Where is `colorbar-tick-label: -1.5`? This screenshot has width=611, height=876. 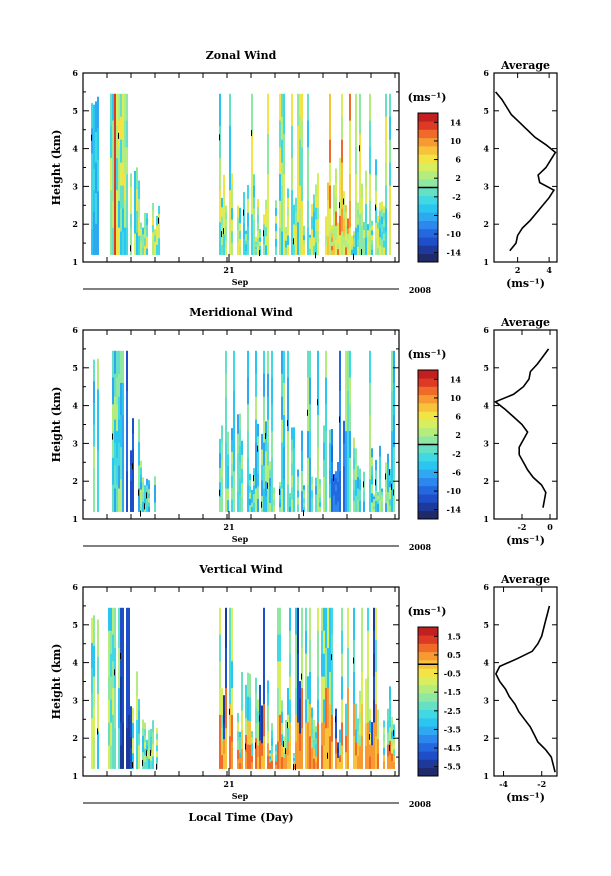
colorbar-tick-label: -1.5 is located at coordinates (452, 692).